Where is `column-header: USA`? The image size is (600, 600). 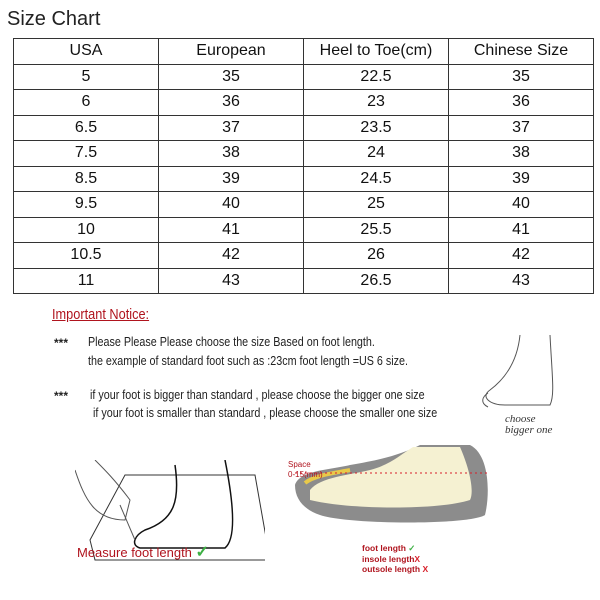 column-header: USA is located at coordinates (86, 51).